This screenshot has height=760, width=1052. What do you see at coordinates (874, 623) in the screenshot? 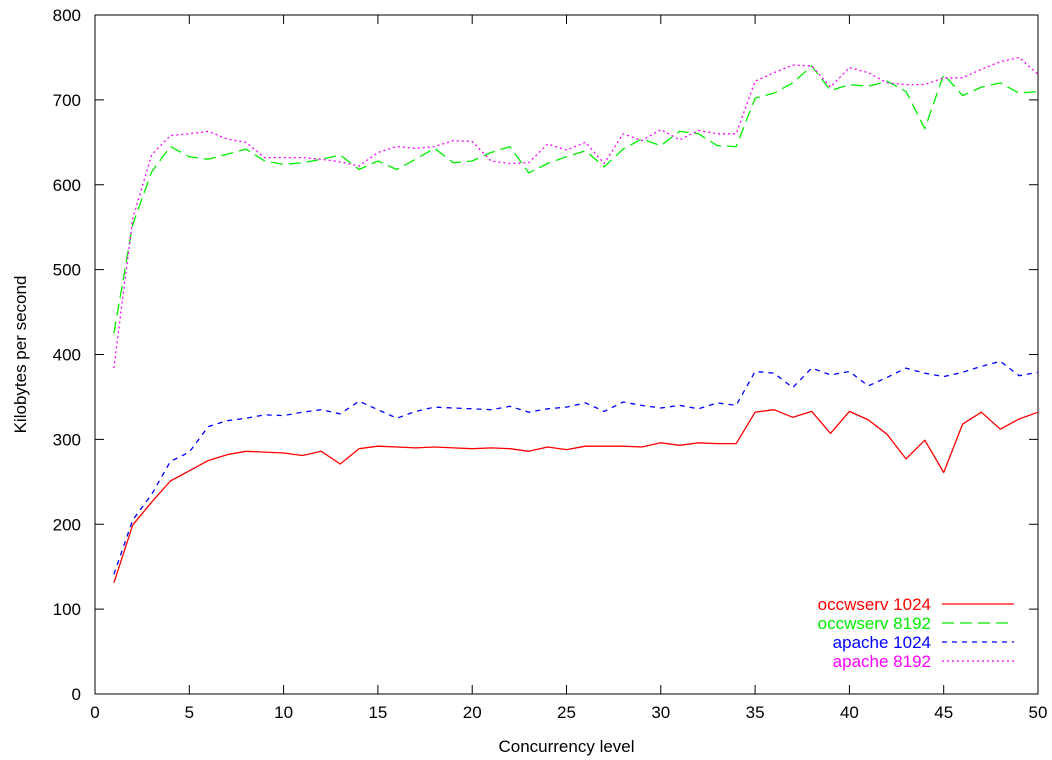
I see `legend-label: occwserv 8192` at bounding box center [874, 623].